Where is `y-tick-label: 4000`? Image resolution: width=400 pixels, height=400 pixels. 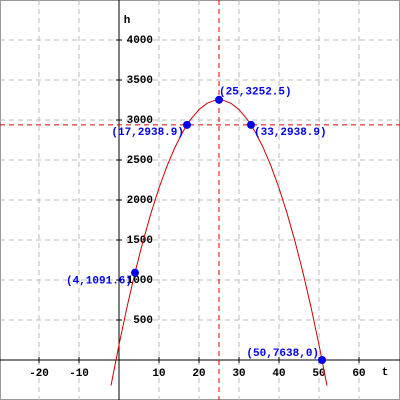
y-tick-label: 4000 is located at coordinates (140, 41).